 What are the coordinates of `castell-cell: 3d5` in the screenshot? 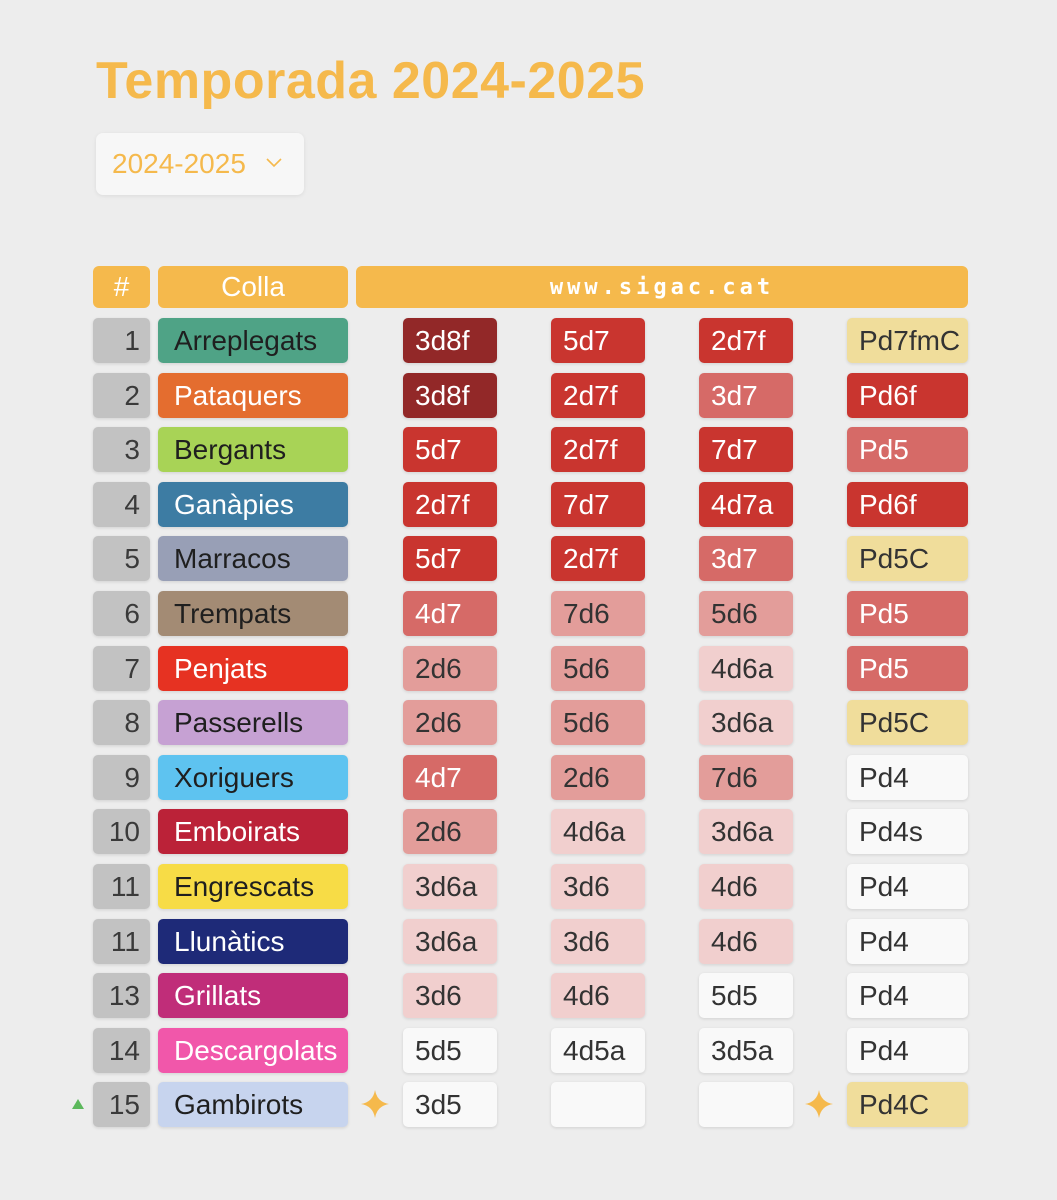 It's located at (450, 1104).